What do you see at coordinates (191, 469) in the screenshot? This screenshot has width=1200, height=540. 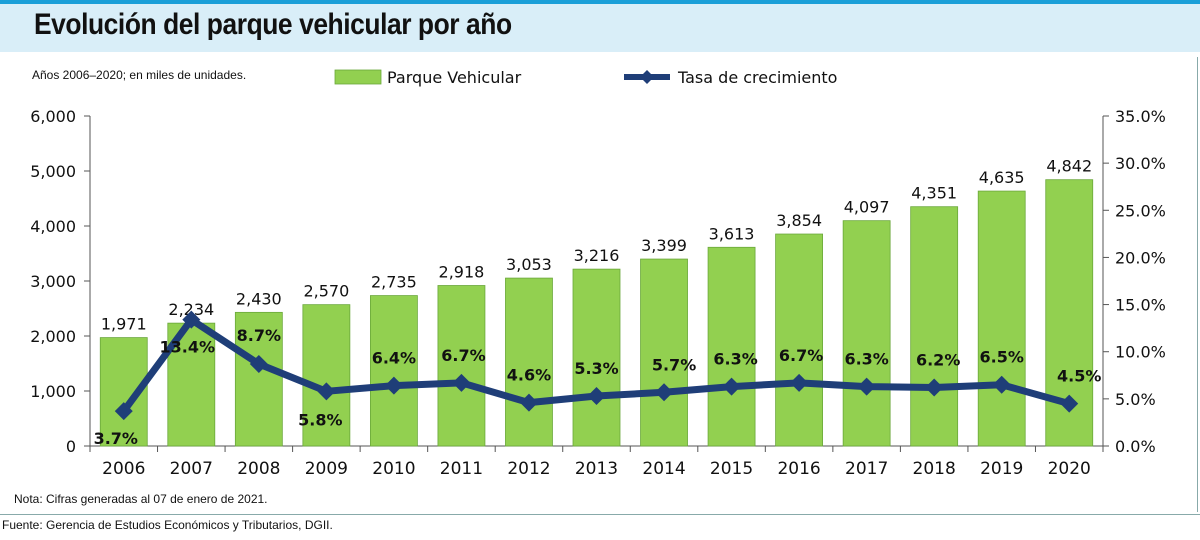 I see `x-tick-label: 2007` at bounding box center [191, 469].